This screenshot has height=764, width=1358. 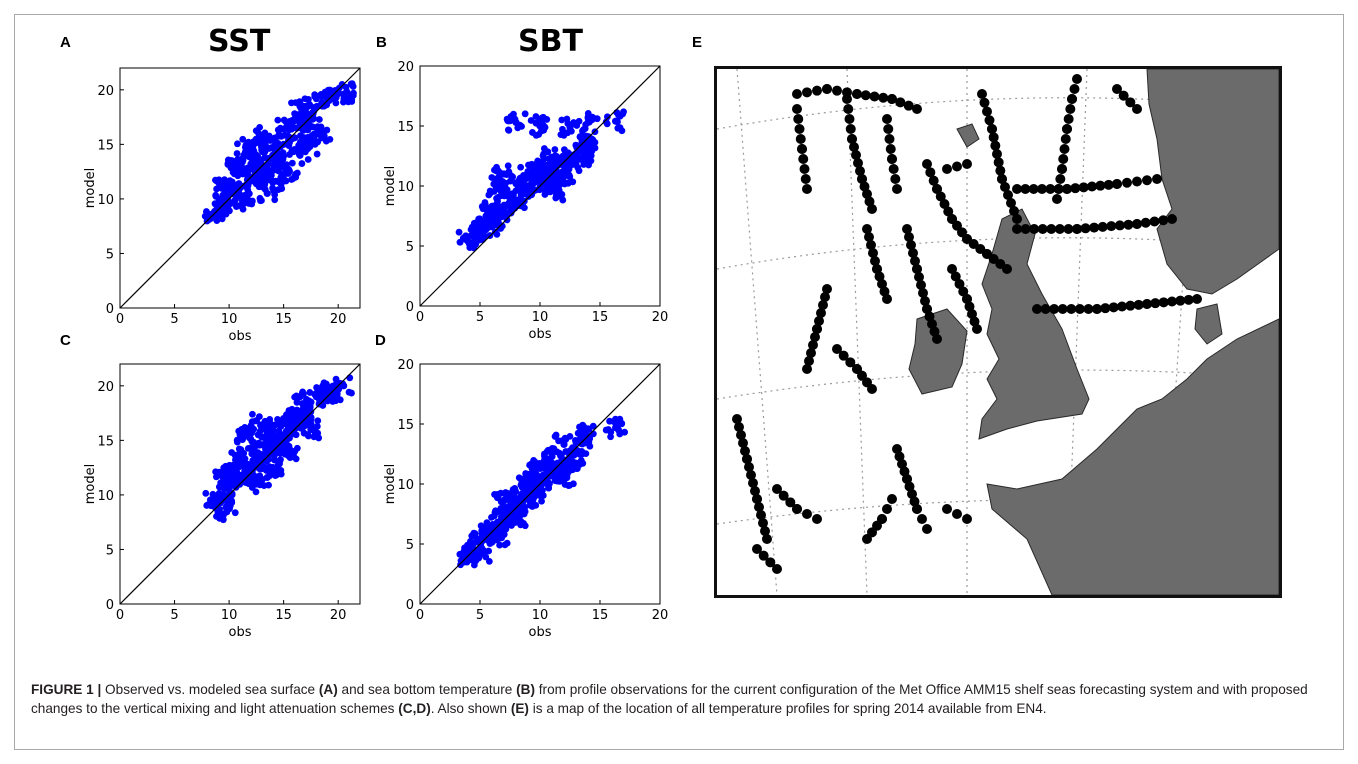 I want to click on caption-text-4: . Also shown, so click(x=470, y=708).